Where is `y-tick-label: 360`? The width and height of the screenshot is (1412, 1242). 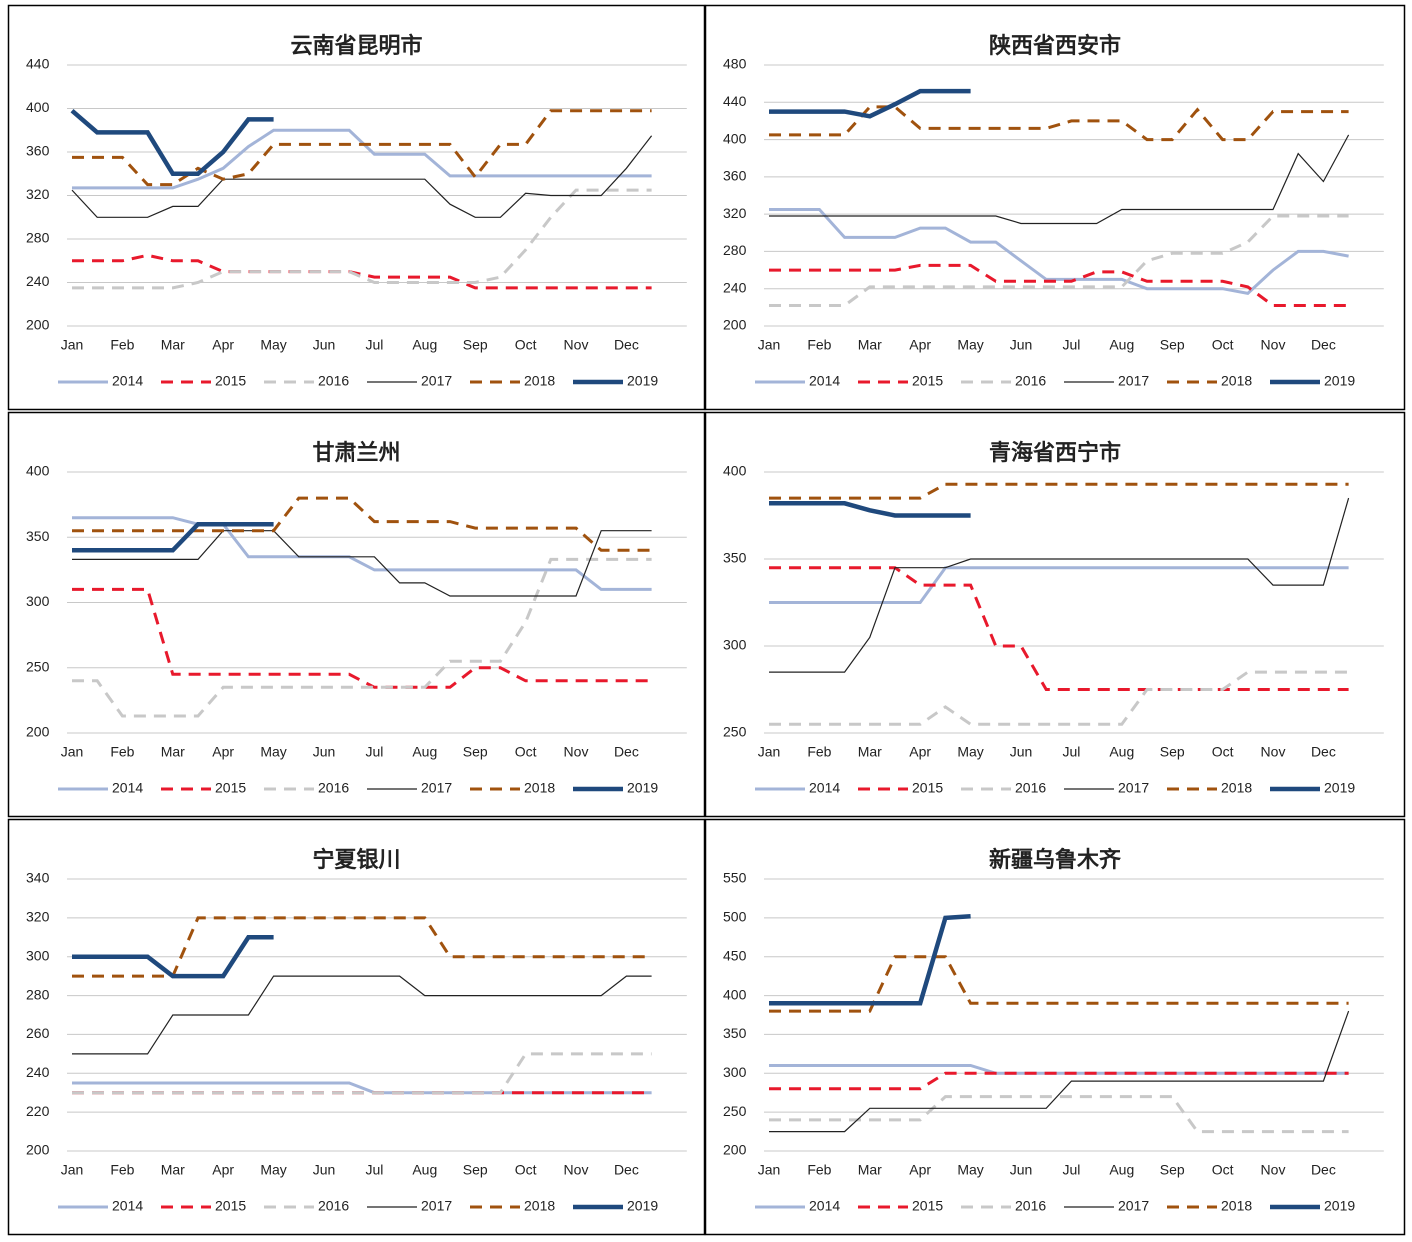 y-tick-label: 360 is located at coordinates (38, 151).